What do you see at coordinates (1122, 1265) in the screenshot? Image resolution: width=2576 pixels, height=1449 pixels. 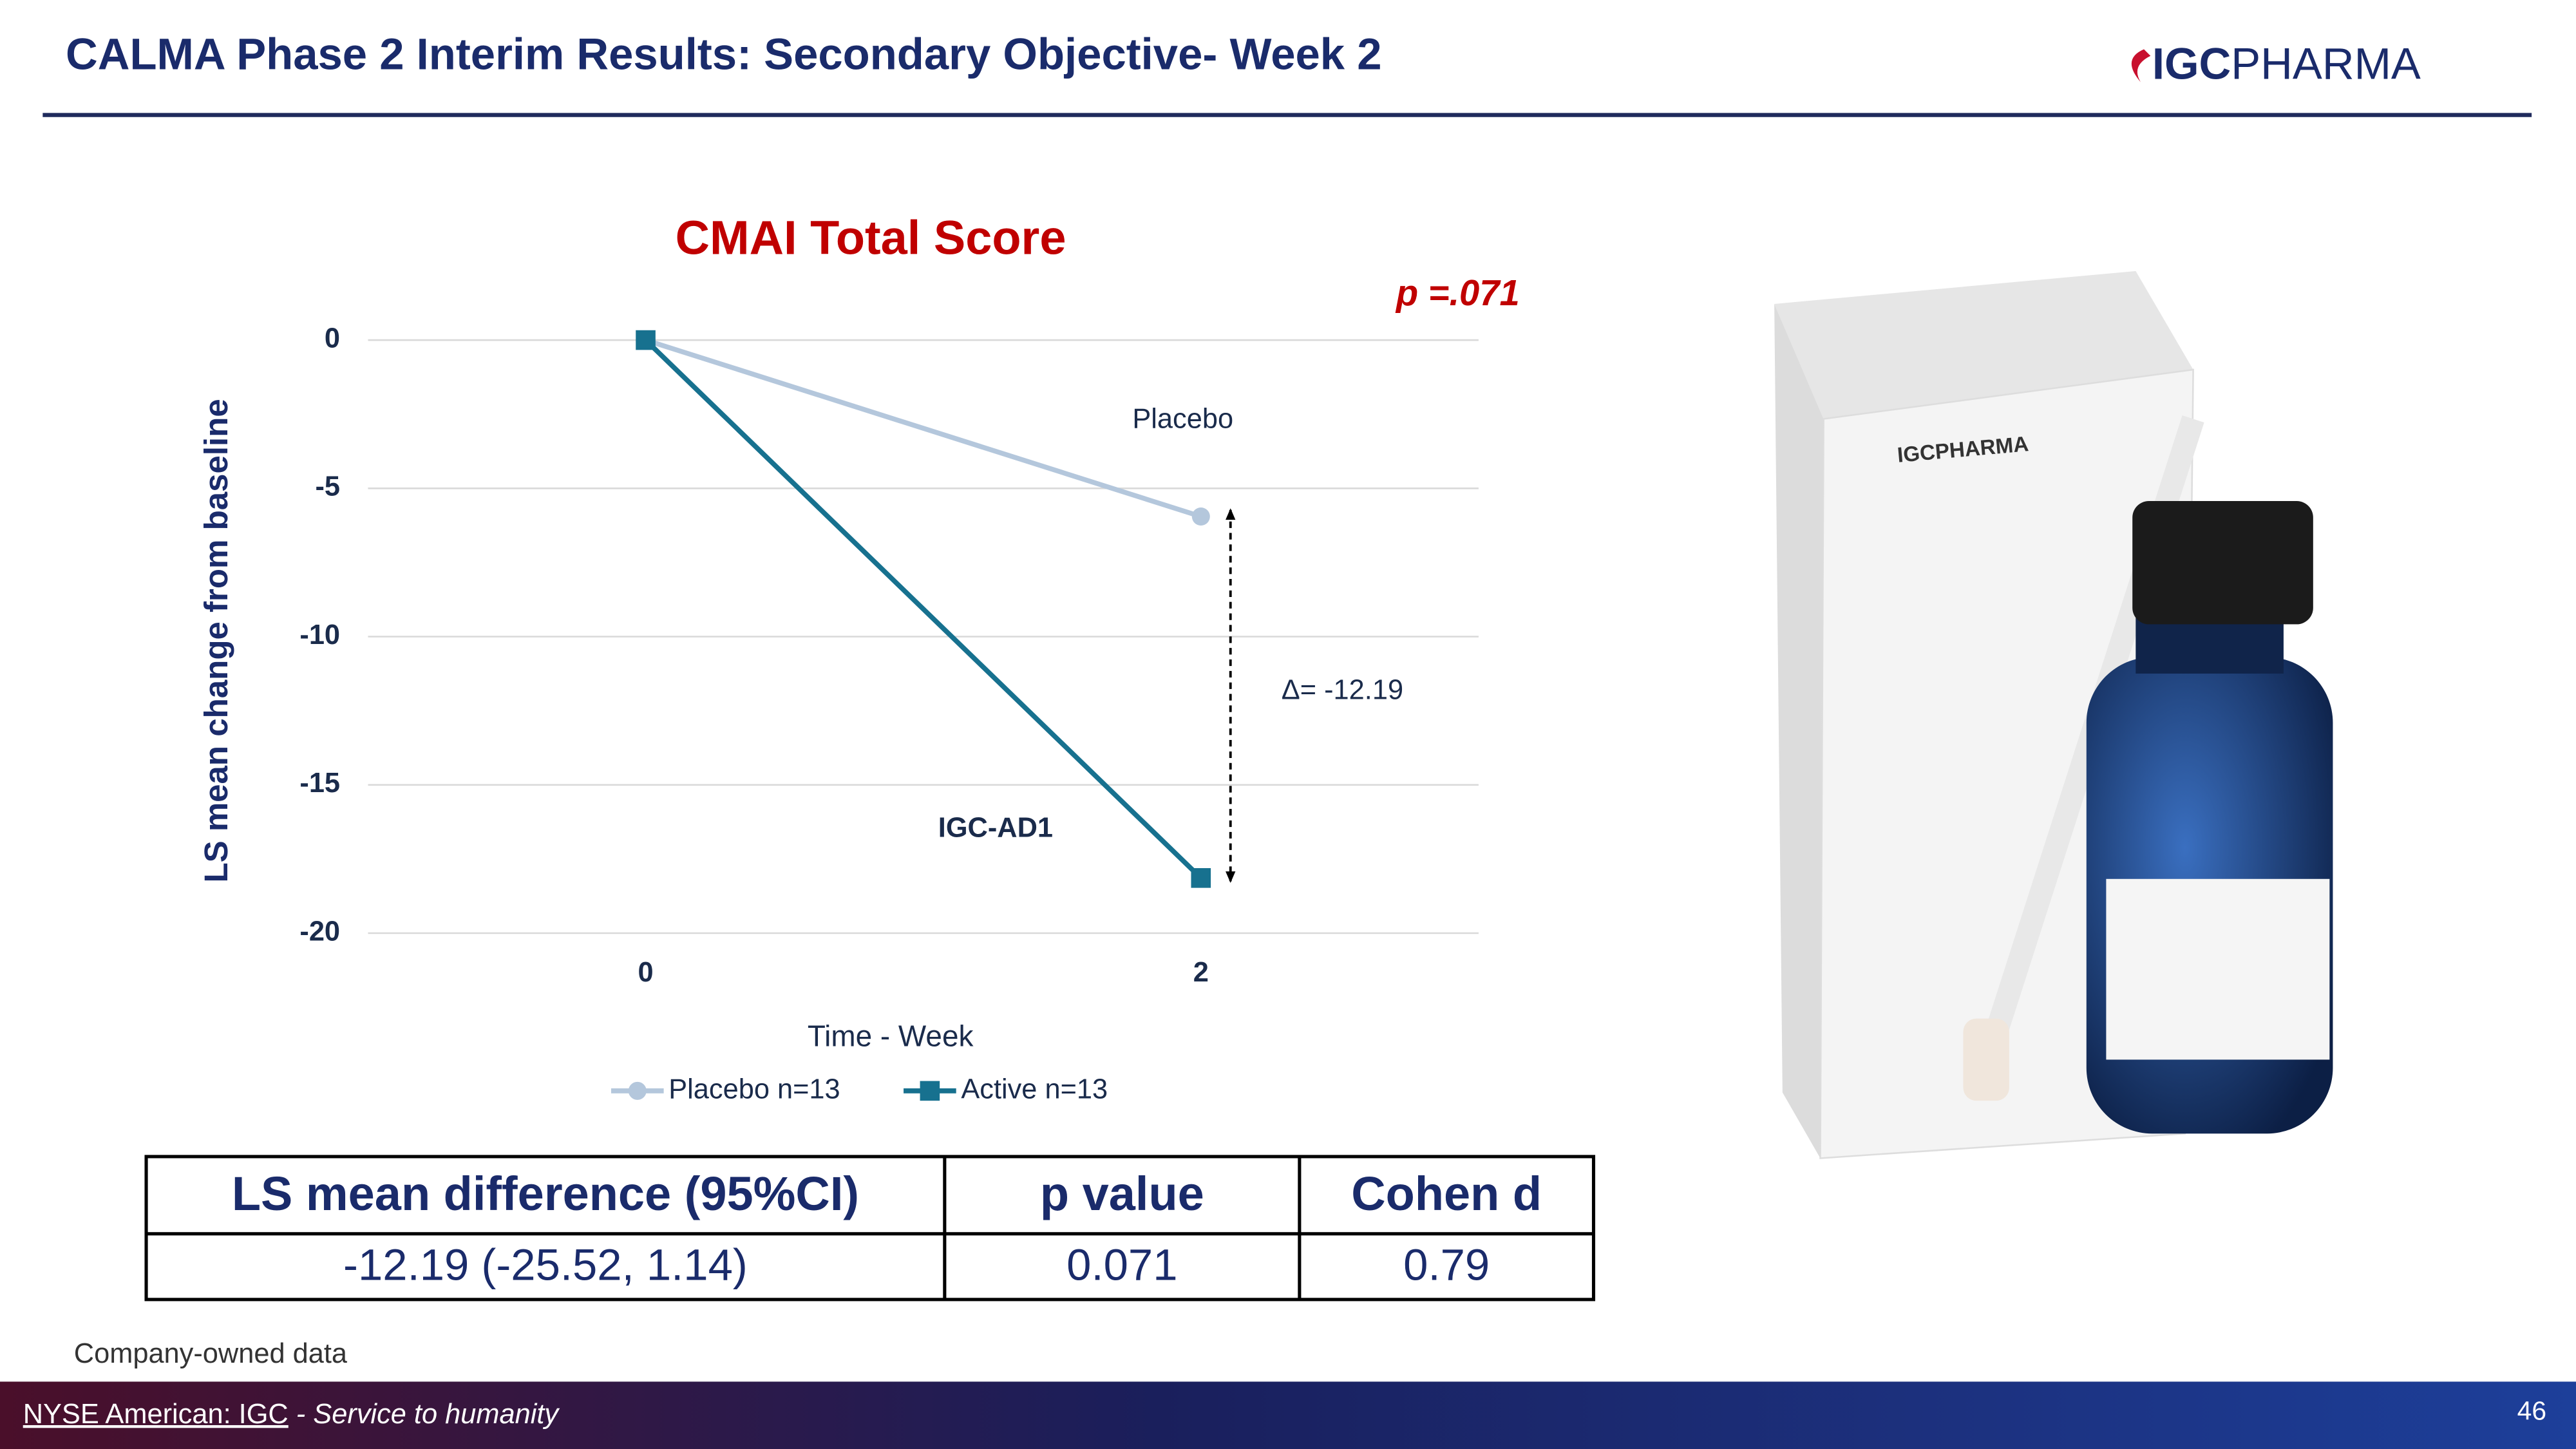 I see `table-cell: 0.071` at bounding box center [1122, 1265].